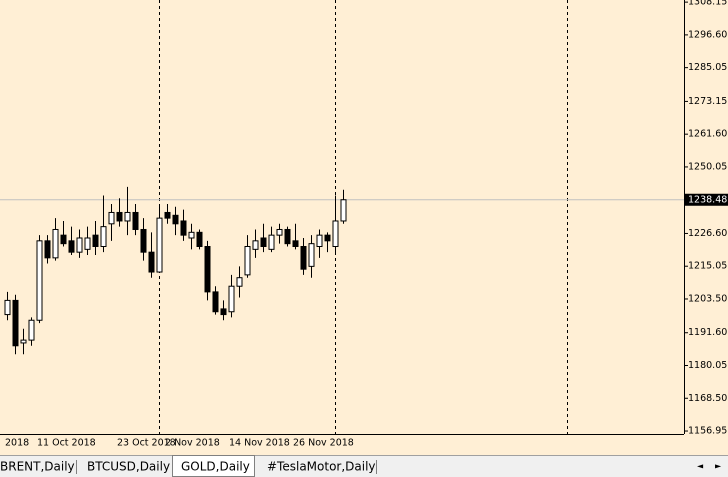 The width and height of the screenshot is (728, 477). I want to click on y-tick-label: 1168.50, so click(707, 398).